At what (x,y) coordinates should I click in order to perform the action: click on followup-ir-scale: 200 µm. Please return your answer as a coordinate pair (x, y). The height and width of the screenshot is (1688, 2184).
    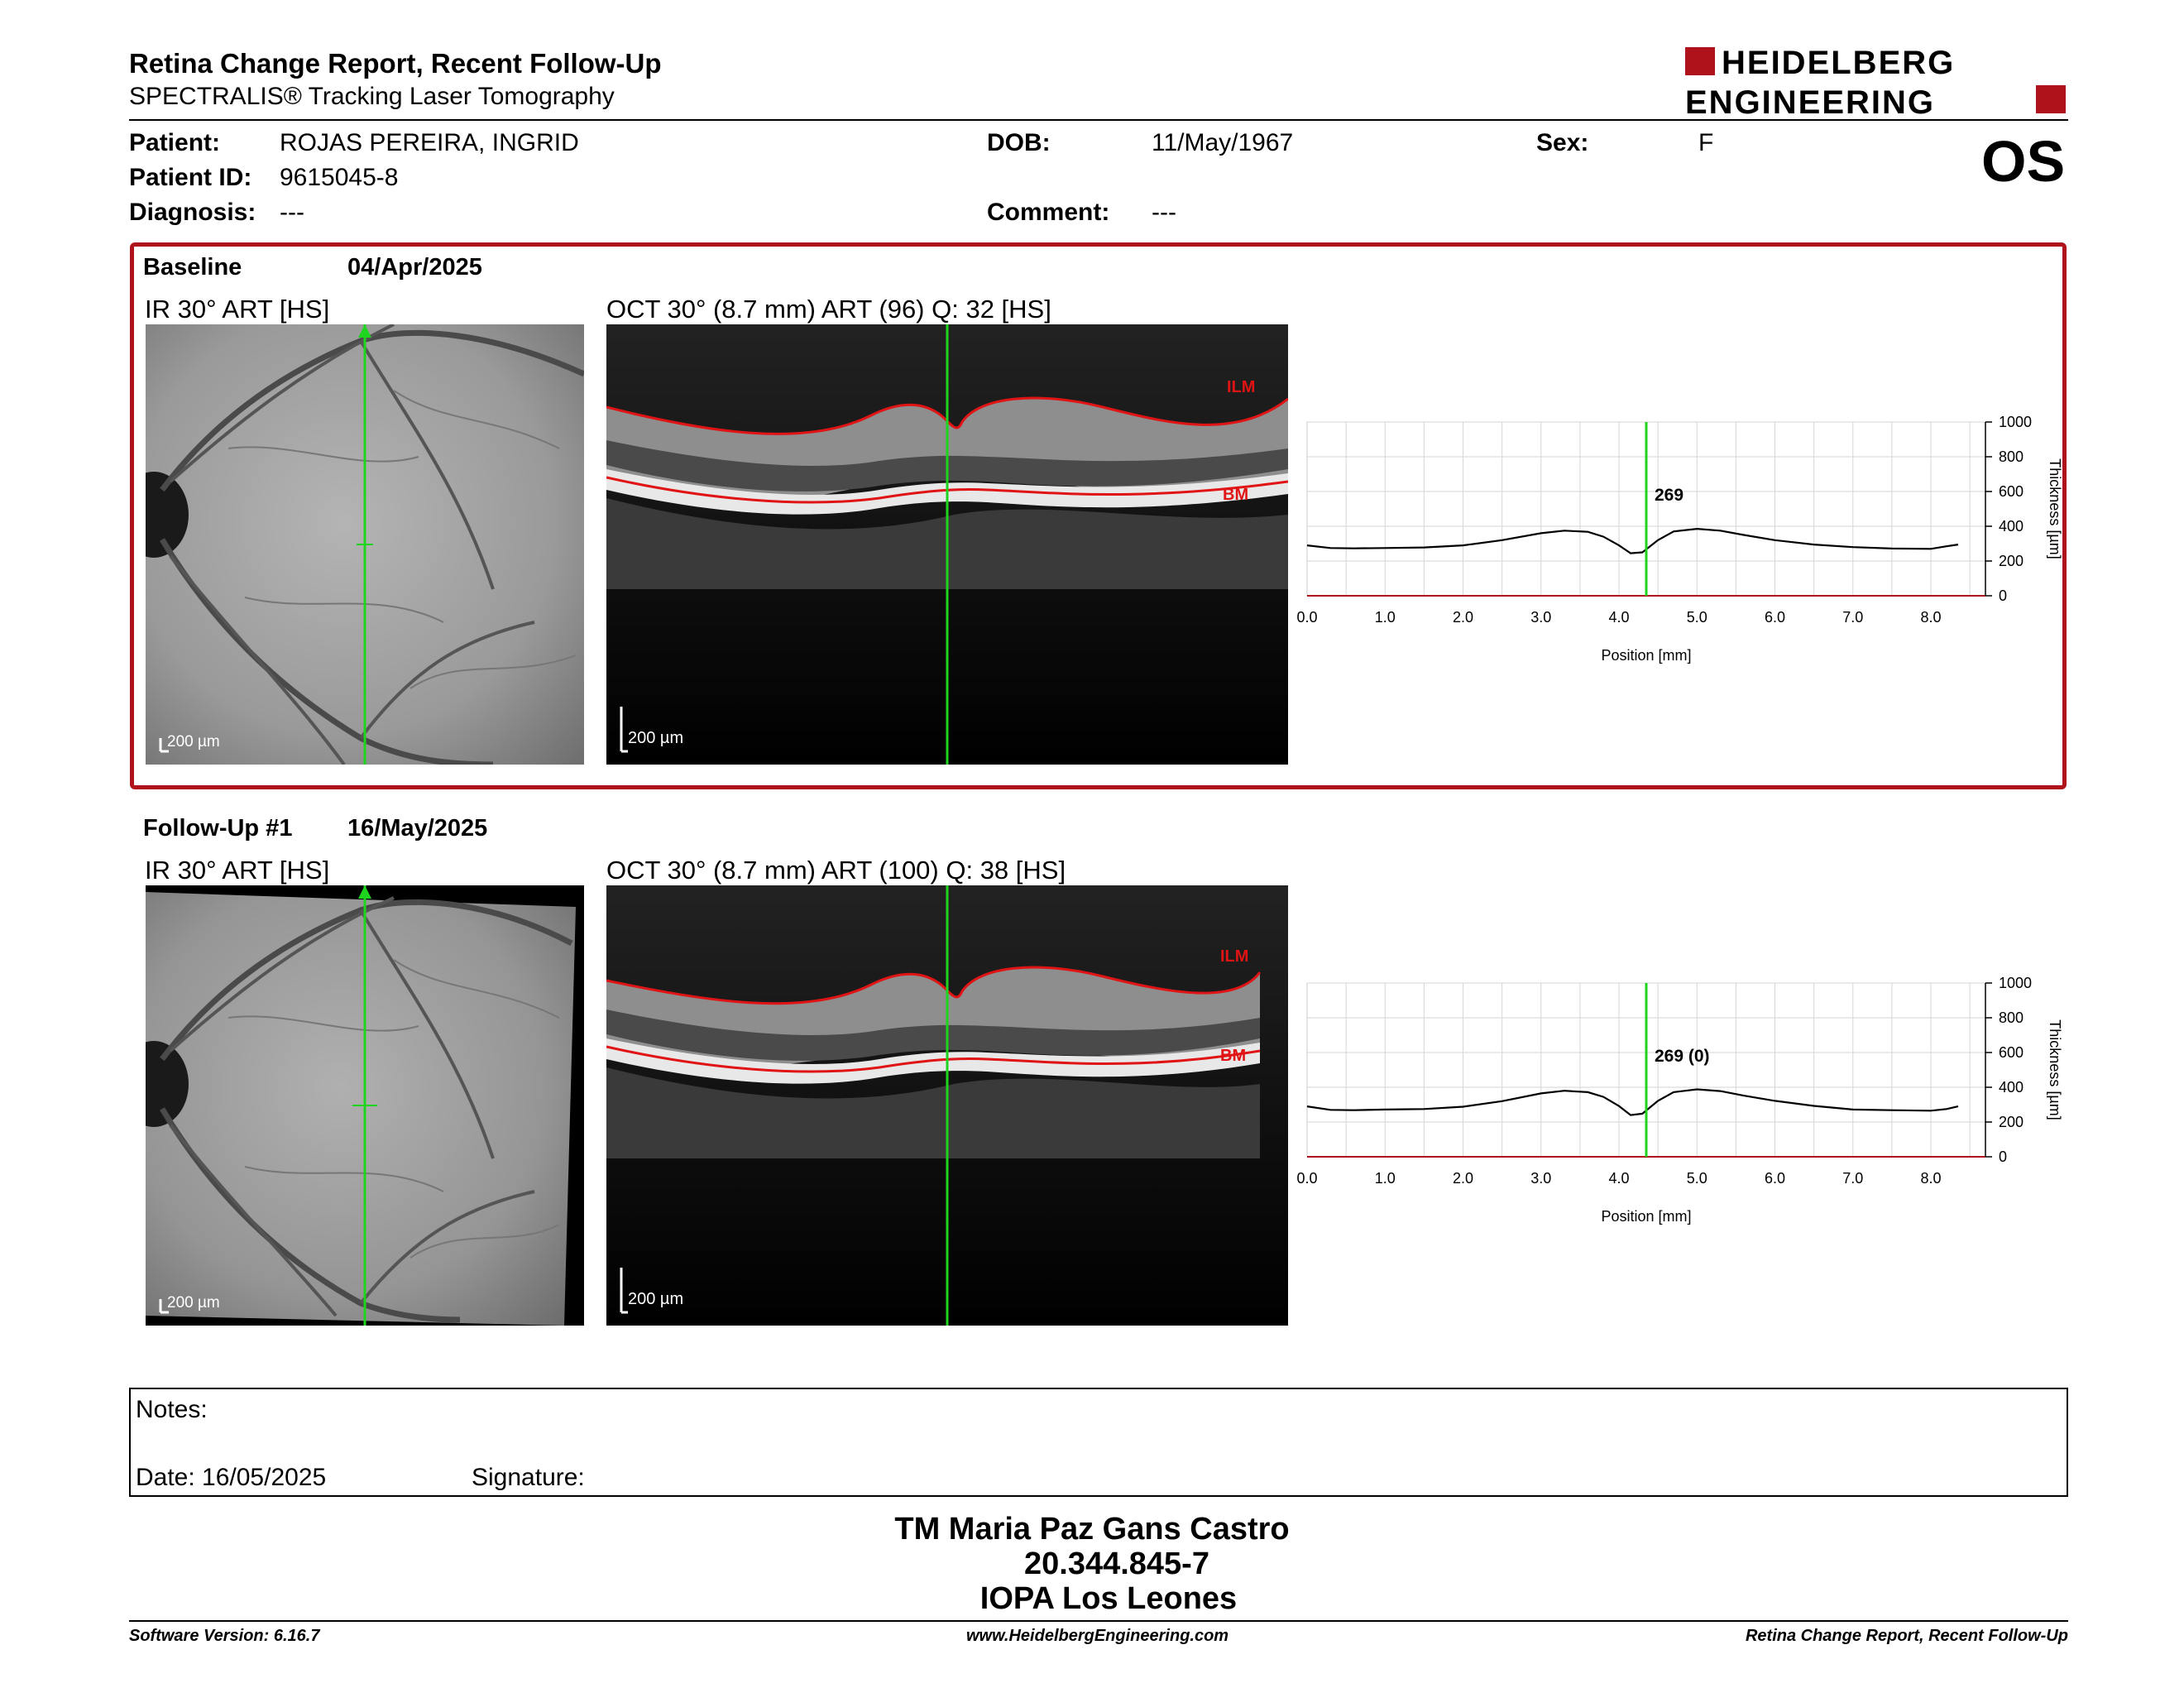
    Looking at the image, I should click on (193, 1303).